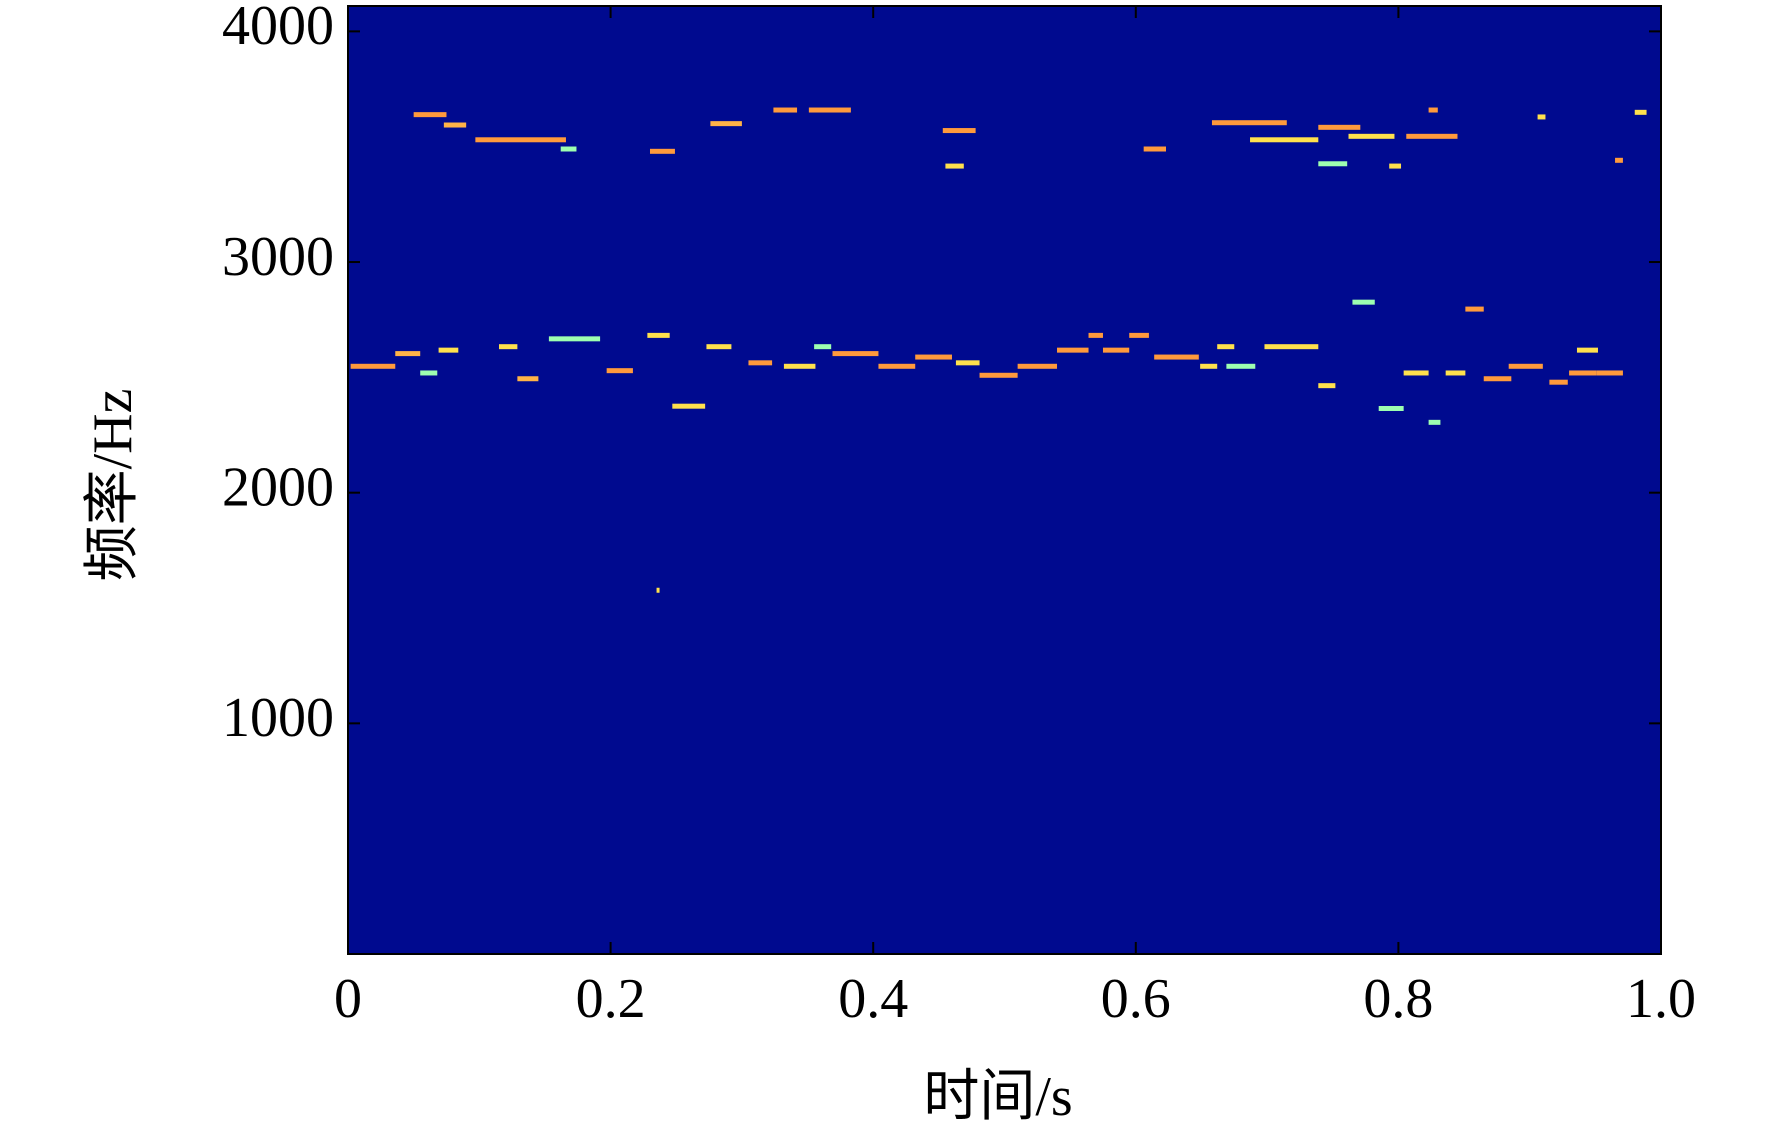 The image size is (1772, 1138). What do you see at coordinates (997, 1097) in the screenshot?
I see `x-axis-title: 时间/s` at bounding box center [997, 1097].